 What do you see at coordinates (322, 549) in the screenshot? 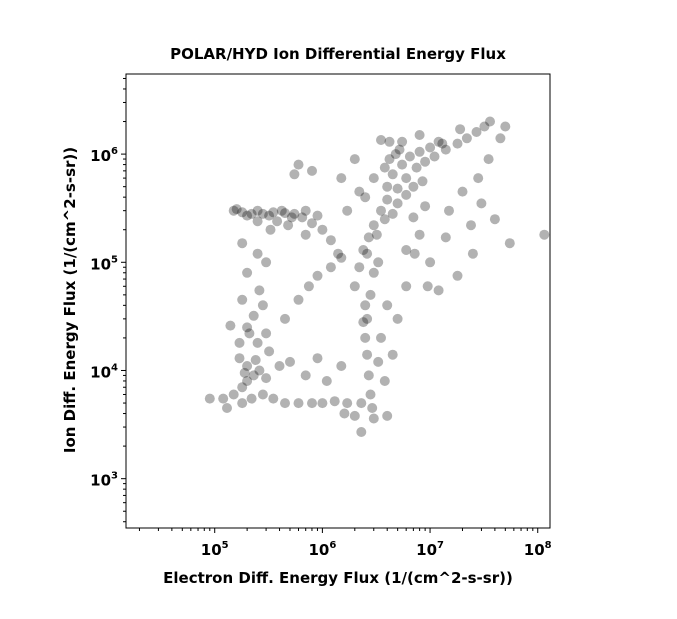
I see `tick-label: 106` at bounding box center [322, 549].